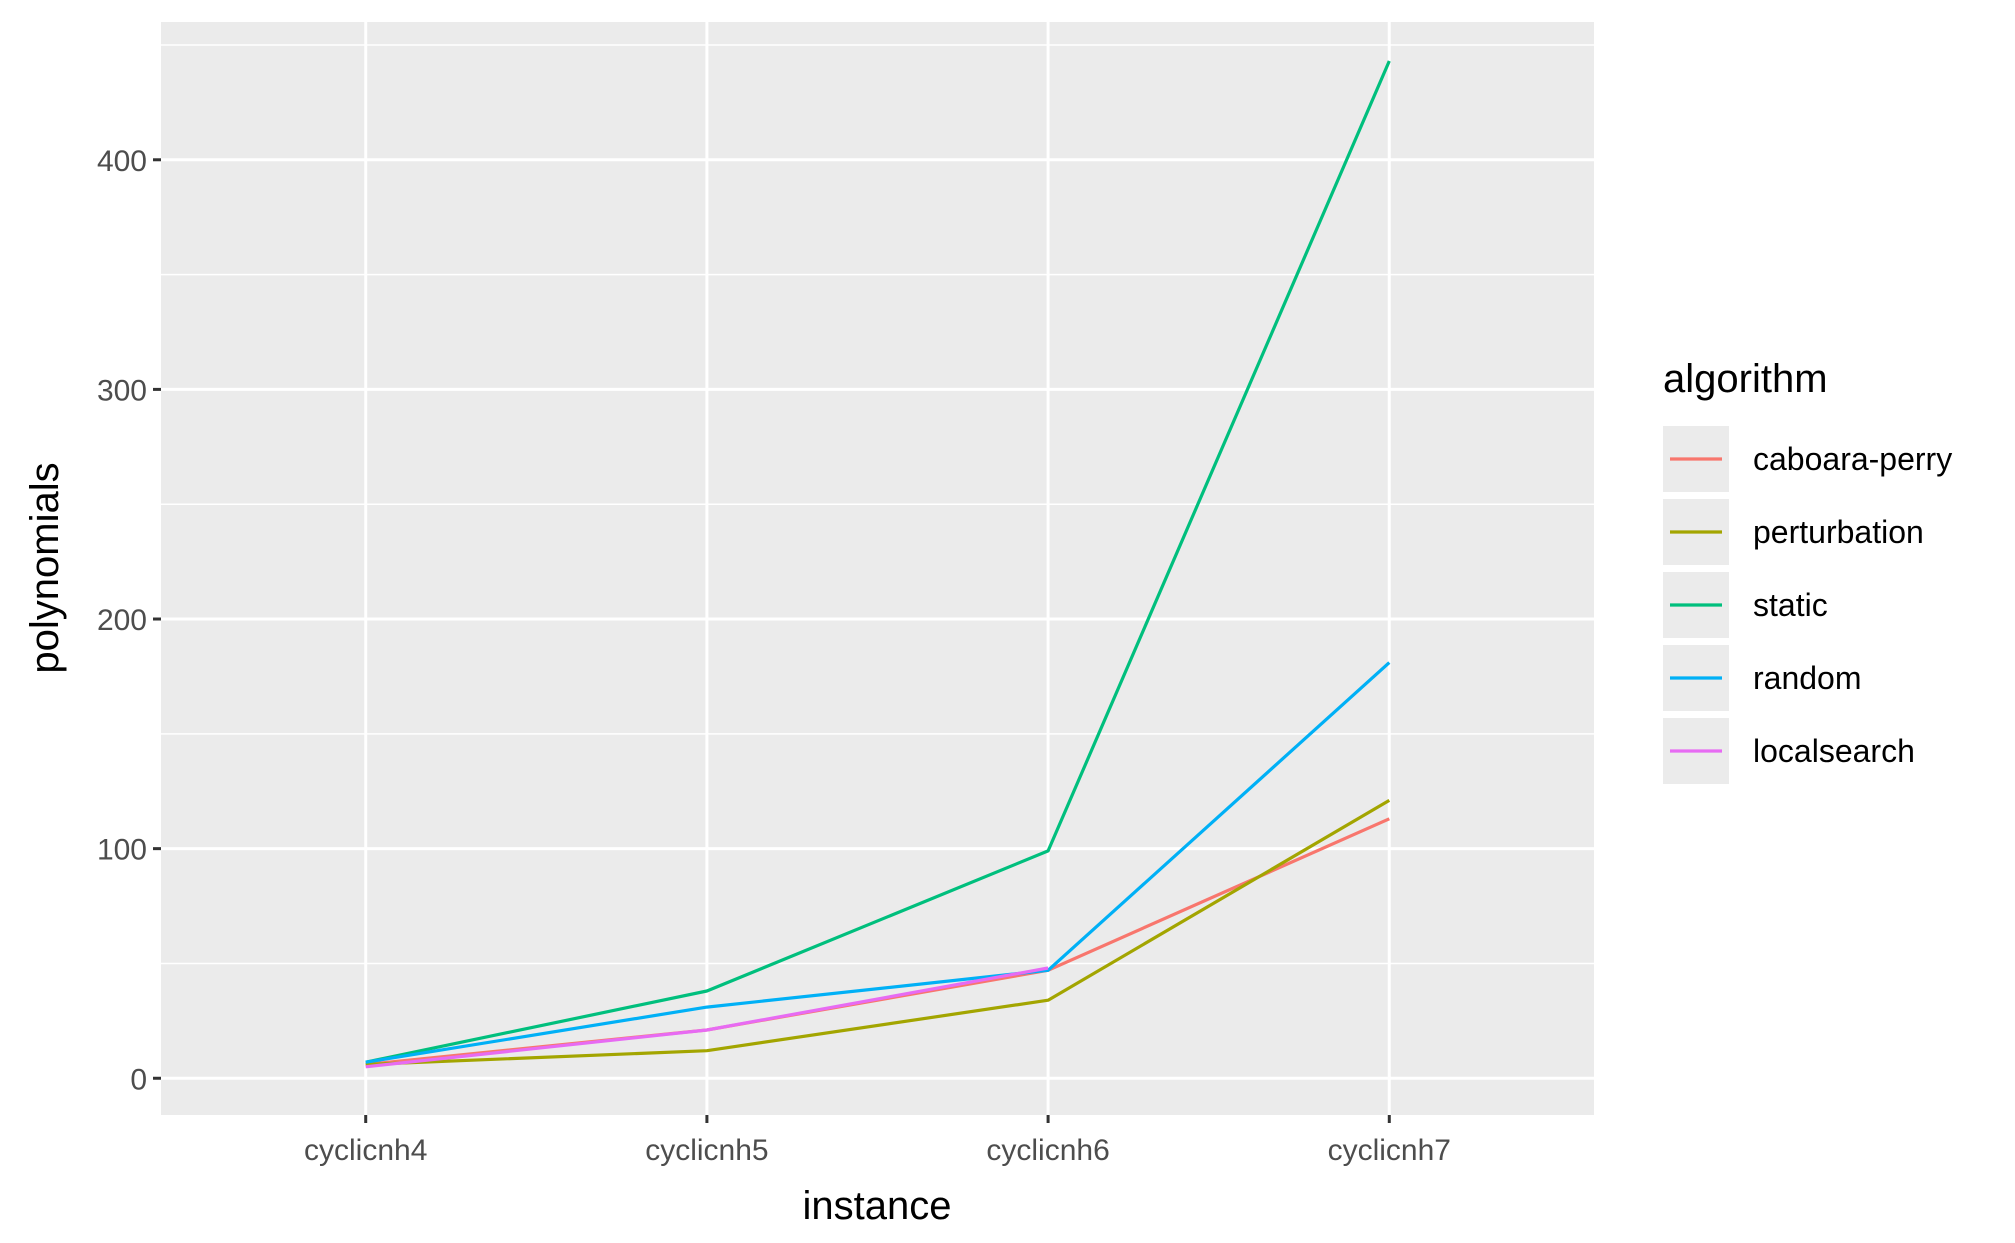  Describe the element at coordinates (45, 567) in the screenshot. I see `y-axis-title: polynomials` at that location.